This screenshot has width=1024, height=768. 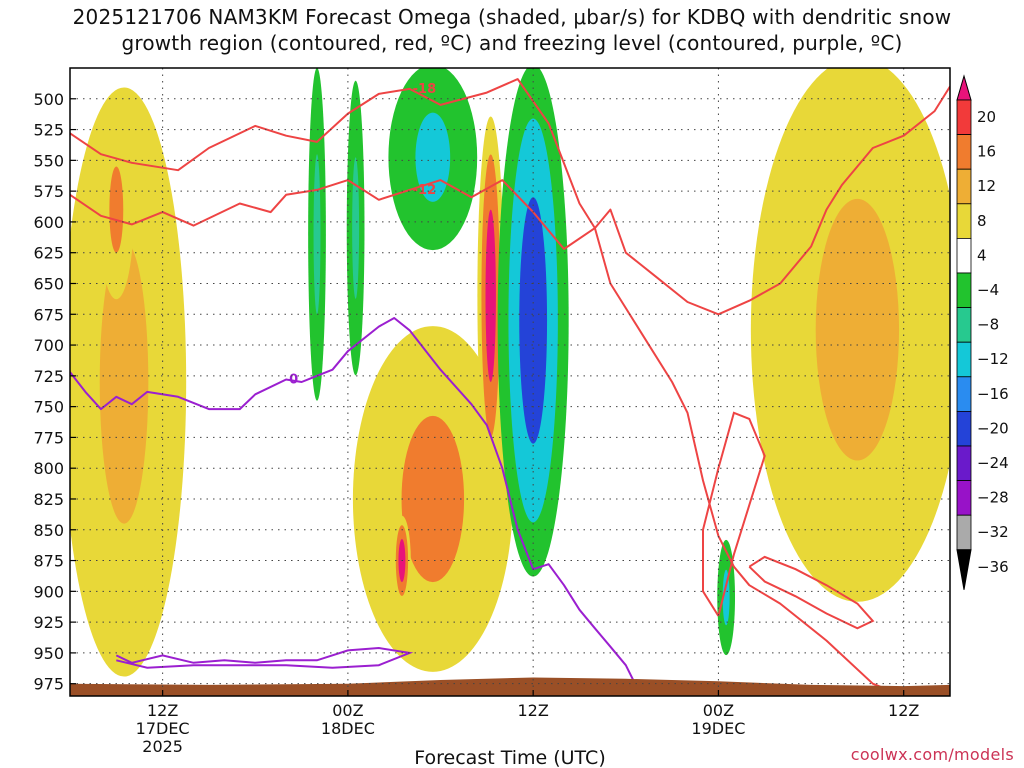 I want to click on colorbar-label-2: 12, so click(x=986, y=186).